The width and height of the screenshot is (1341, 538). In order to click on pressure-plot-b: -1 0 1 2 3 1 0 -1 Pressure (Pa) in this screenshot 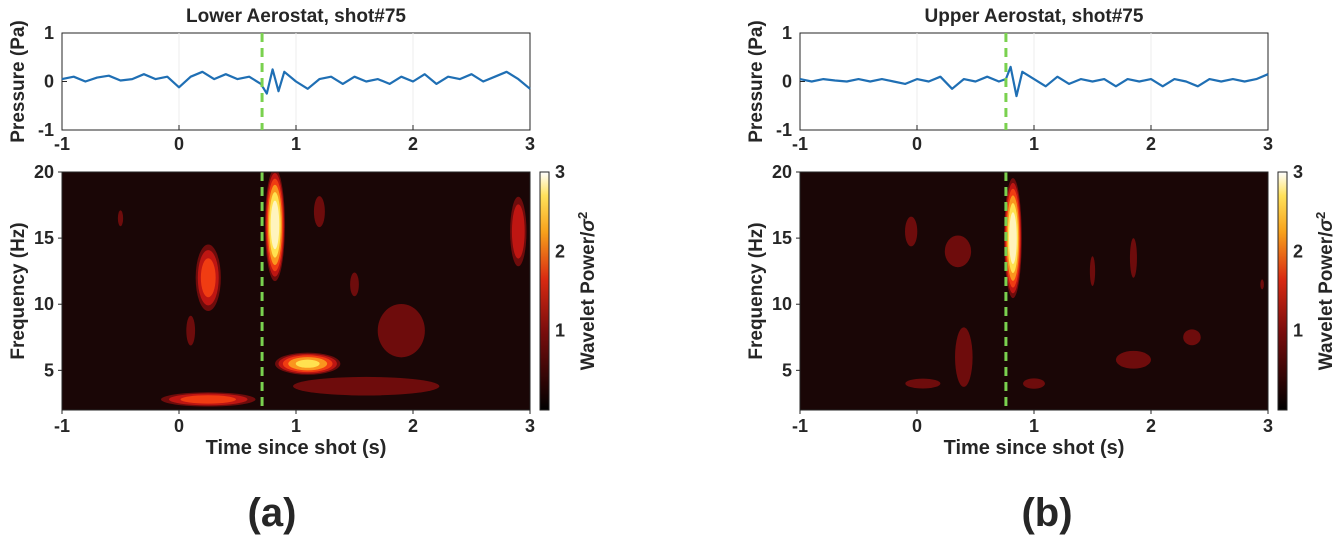, I will do `click(1009, 87)`.